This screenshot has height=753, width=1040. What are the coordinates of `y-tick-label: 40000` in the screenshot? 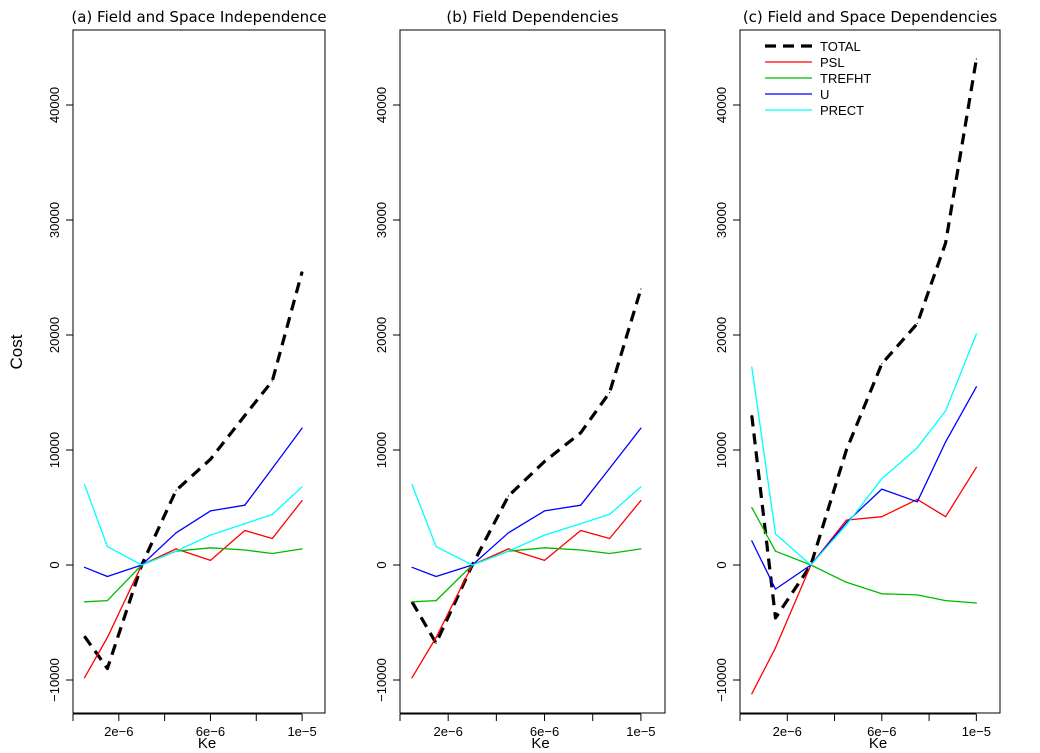 It's located at (381, 105).